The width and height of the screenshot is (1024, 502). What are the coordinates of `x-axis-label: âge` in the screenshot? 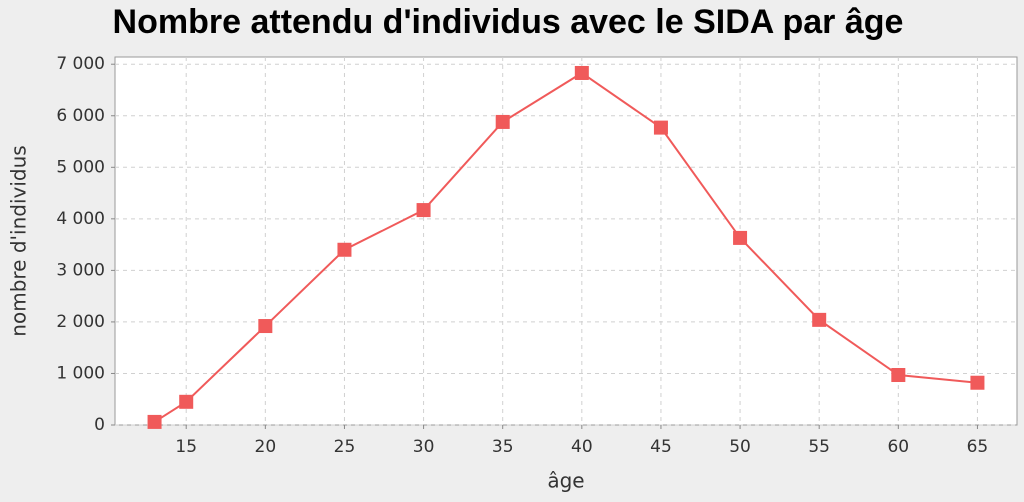 It's located at (565, 481).